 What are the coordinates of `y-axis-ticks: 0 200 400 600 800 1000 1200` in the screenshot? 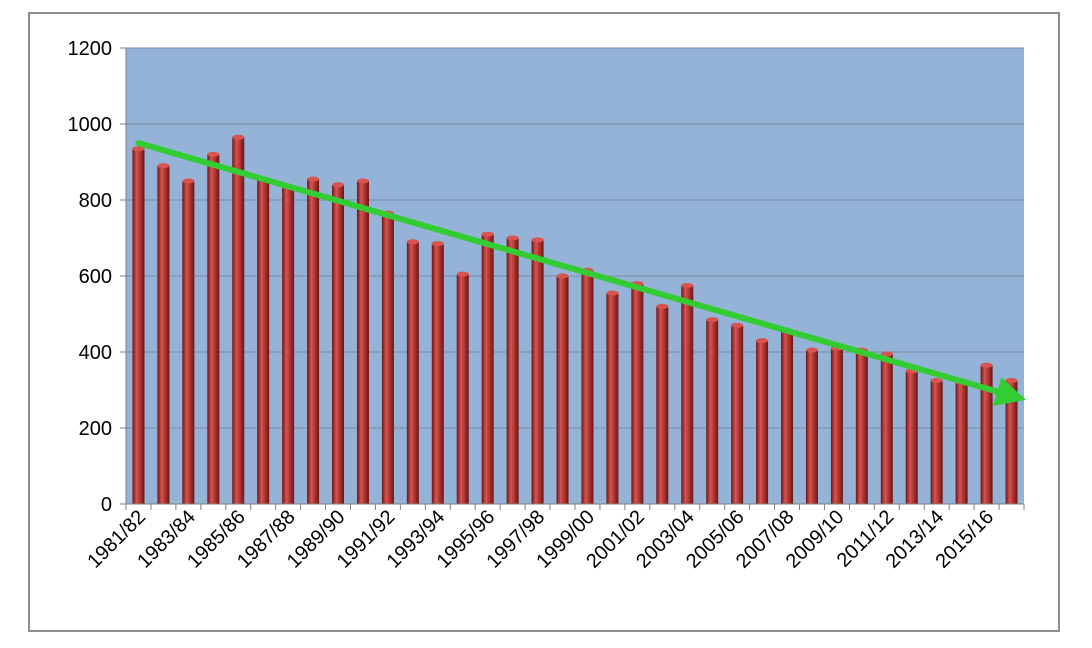 It's located at (90, 277).